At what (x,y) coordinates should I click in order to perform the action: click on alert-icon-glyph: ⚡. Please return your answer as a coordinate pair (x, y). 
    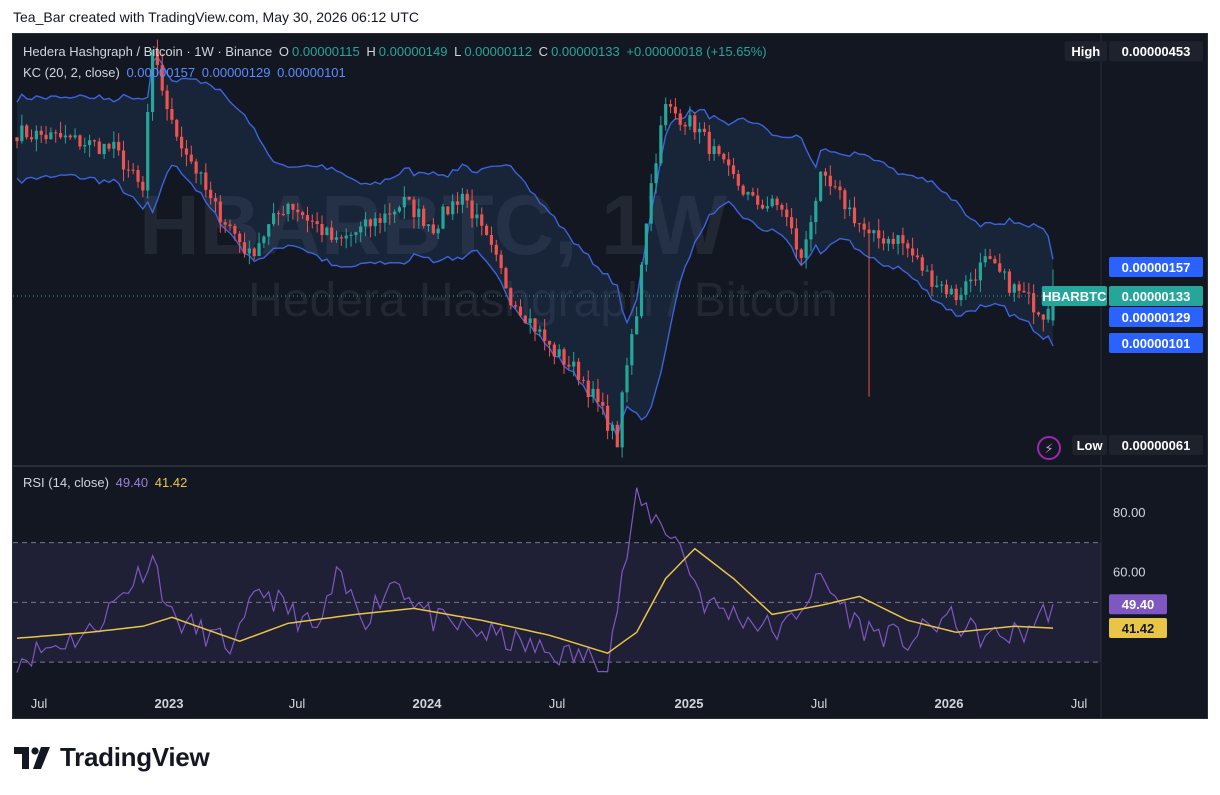
    Looking at the image, I should click on (1048, 448).